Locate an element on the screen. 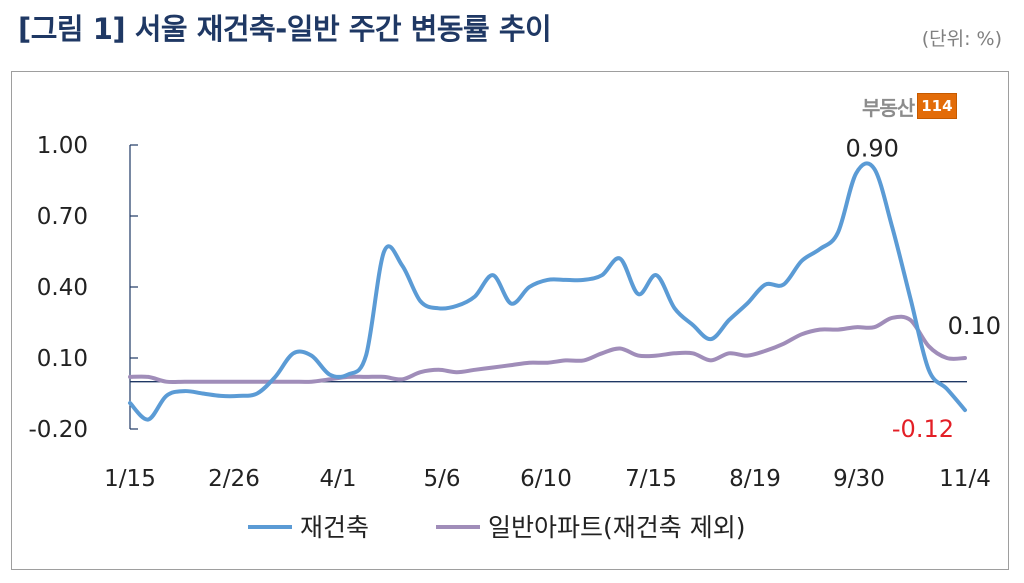  x-tick-label: 1/15 is located at coordinates (130, 479).